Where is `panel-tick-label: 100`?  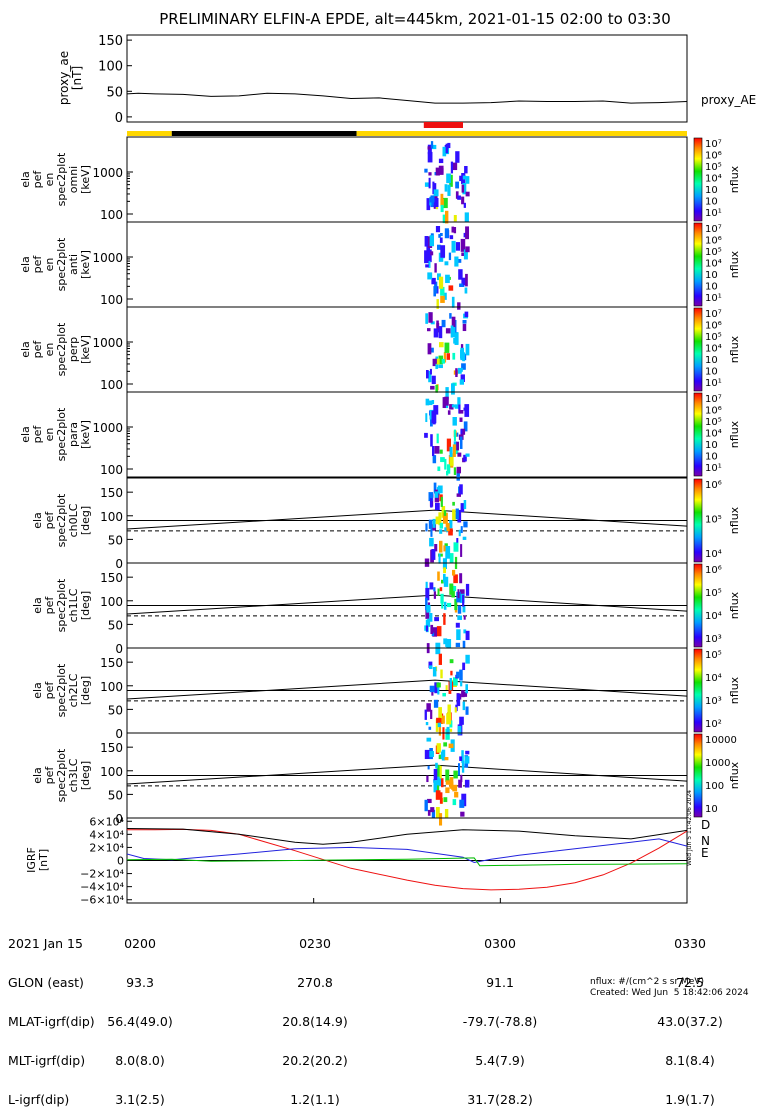
panel-tick-label: 100 is located at coordinates (111, 300).